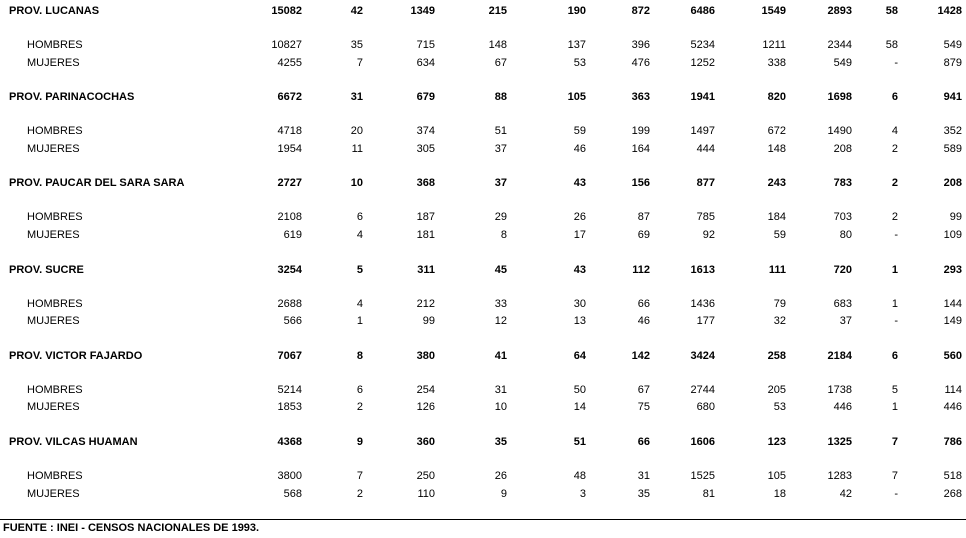 Image resolution: width=966 pixels, height=538 pixels. I want to click on cell-value: 205, so click(776, 390).